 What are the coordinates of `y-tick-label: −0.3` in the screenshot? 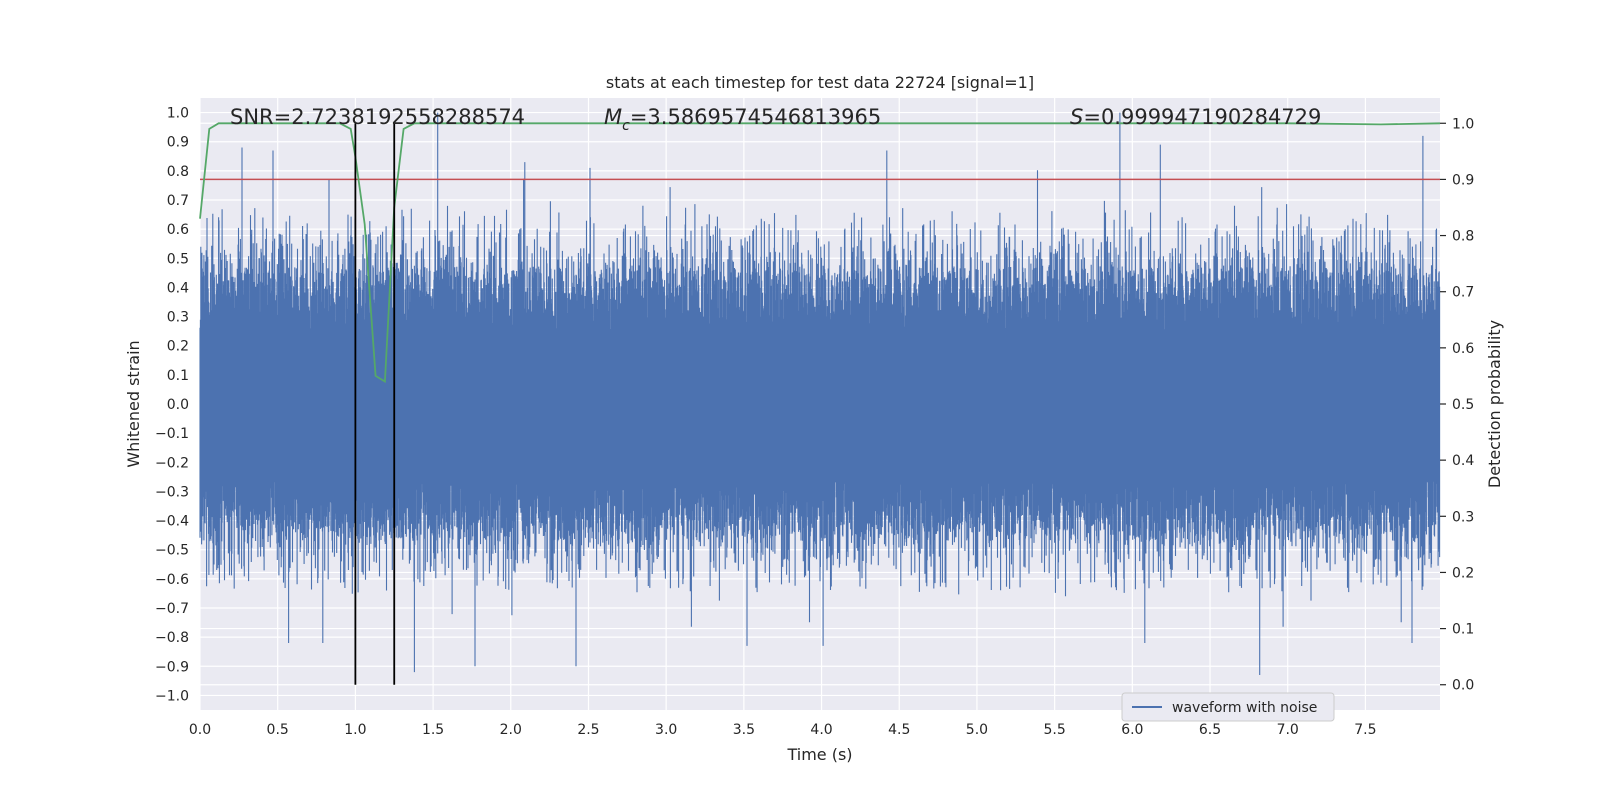 It's located at (172, 492).